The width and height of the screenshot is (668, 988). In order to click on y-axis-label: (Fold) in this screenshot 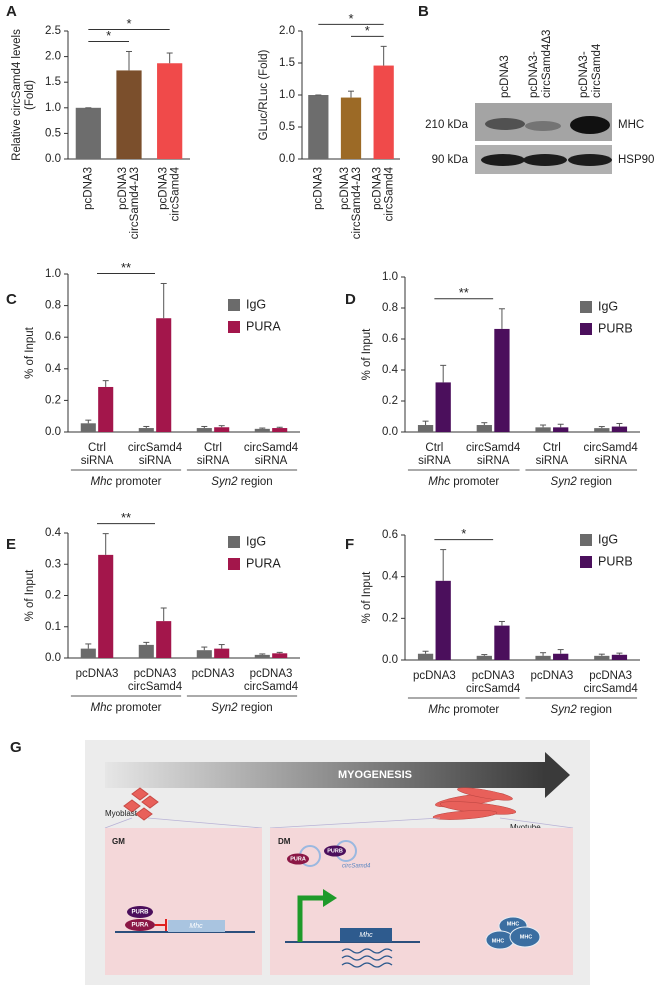, I will do `click(30, 95)`.